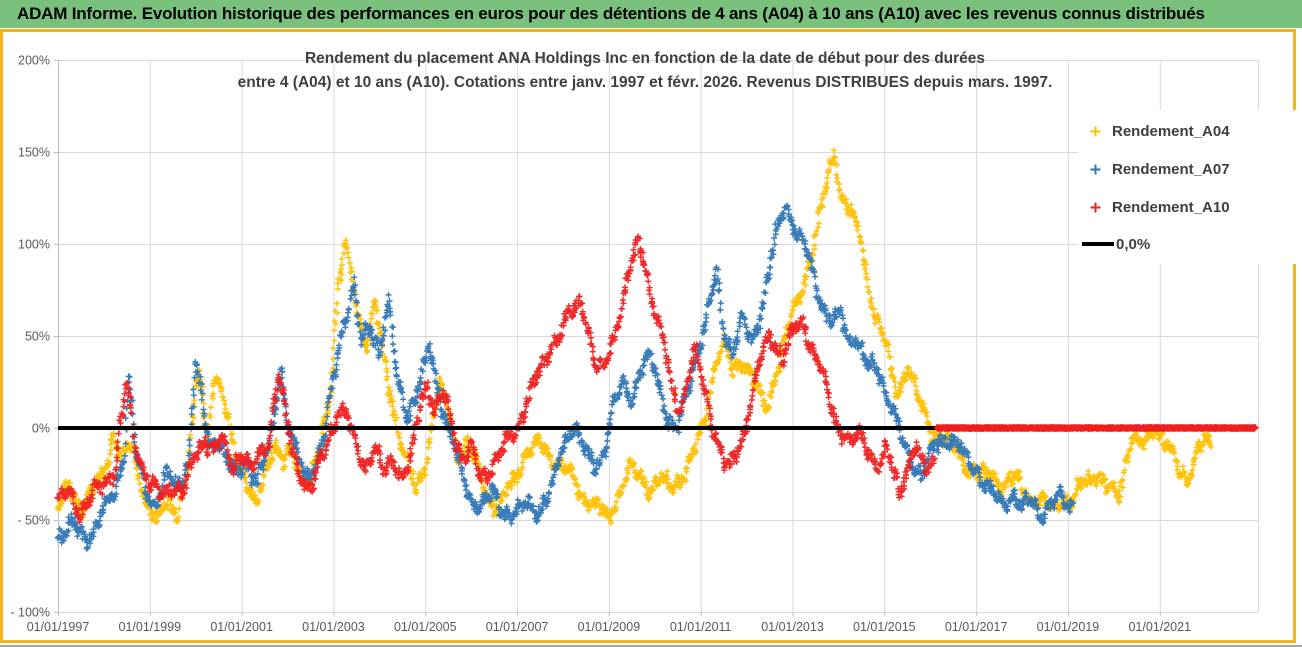 The image size is (1302, 647). Describe the element at coordinates (37, 337) in the screenshot. I see `svg-text: 50%` at that location.